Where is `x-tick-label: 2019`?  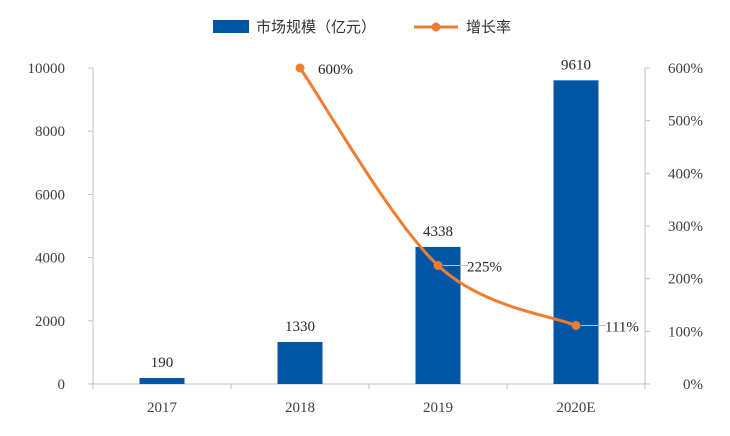 x-tick-label: 2019 is located at coordinates (438, 408).